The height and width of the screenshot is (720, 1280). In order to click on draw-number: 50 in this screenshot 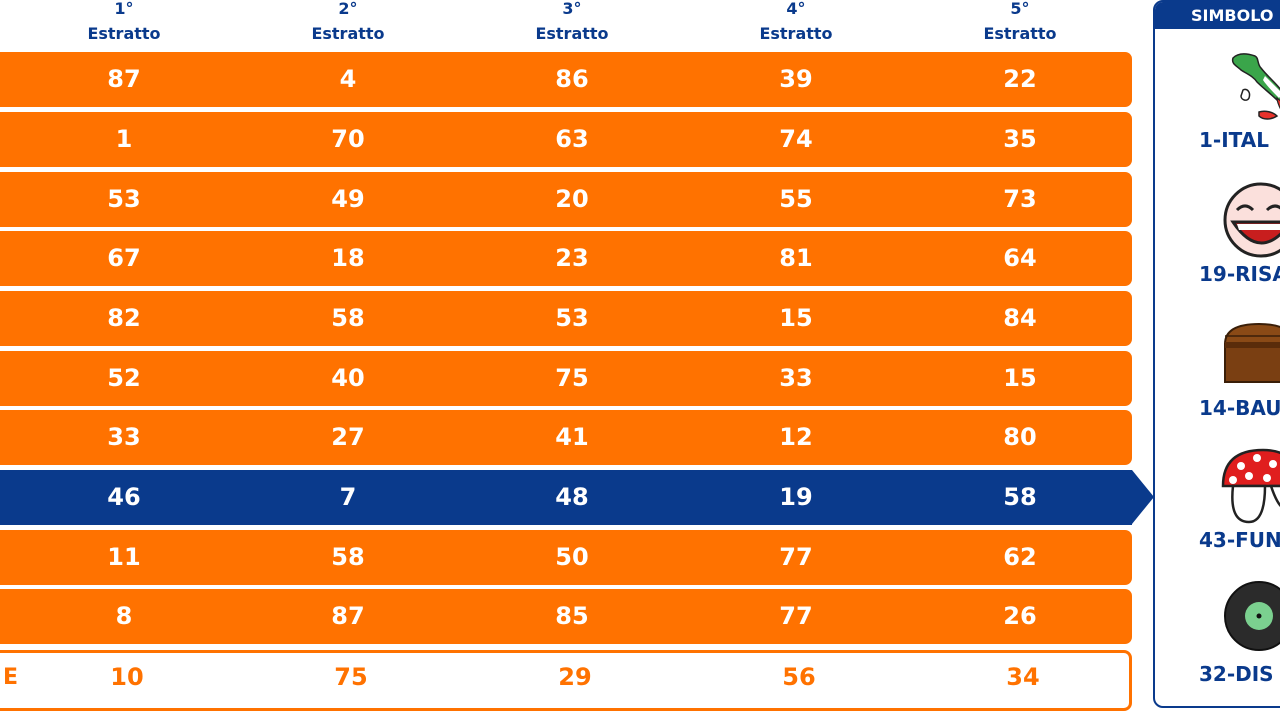, I will do `click(572, 557)`.